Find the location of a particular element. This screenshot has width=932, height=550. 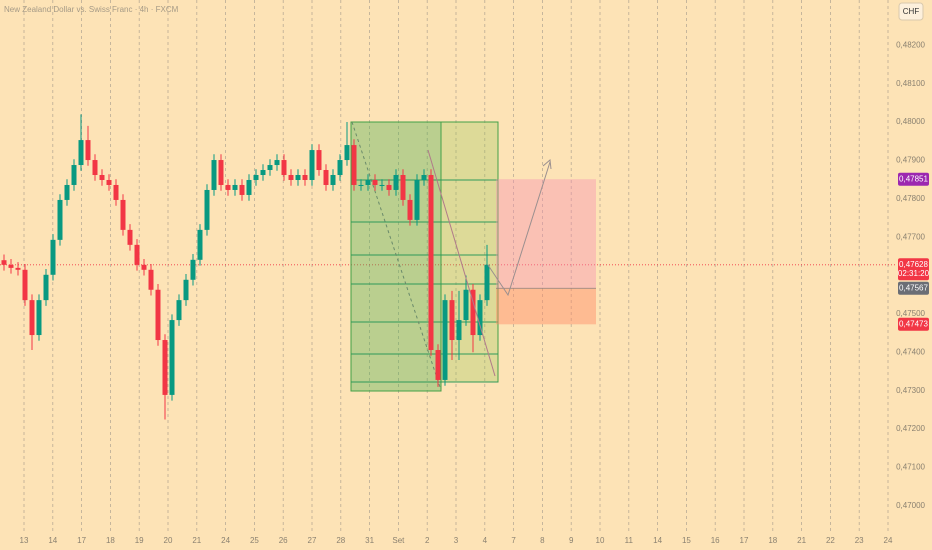

current-price-bg is located at coordinates (913, 269).